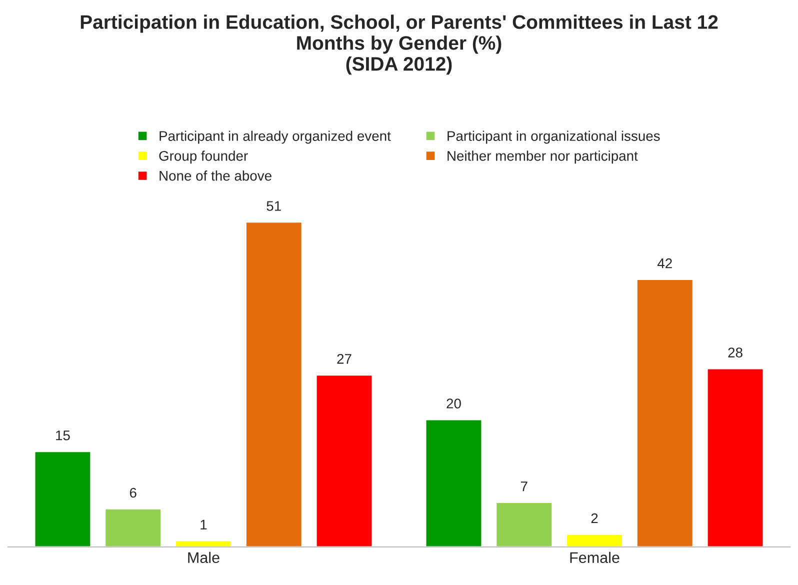  Describe the element at coordinates (216, 175) in the screenshot. I see `legend-label: None of the above` at that location.